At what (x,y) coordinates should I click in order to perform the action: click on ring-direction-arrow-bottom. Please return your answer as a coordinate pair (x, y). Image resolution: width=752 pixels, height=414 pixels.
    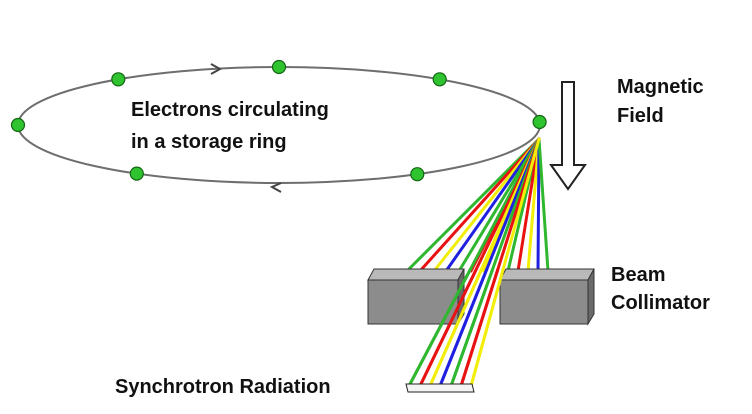
    Looking at the image, I should click on (275, 187).